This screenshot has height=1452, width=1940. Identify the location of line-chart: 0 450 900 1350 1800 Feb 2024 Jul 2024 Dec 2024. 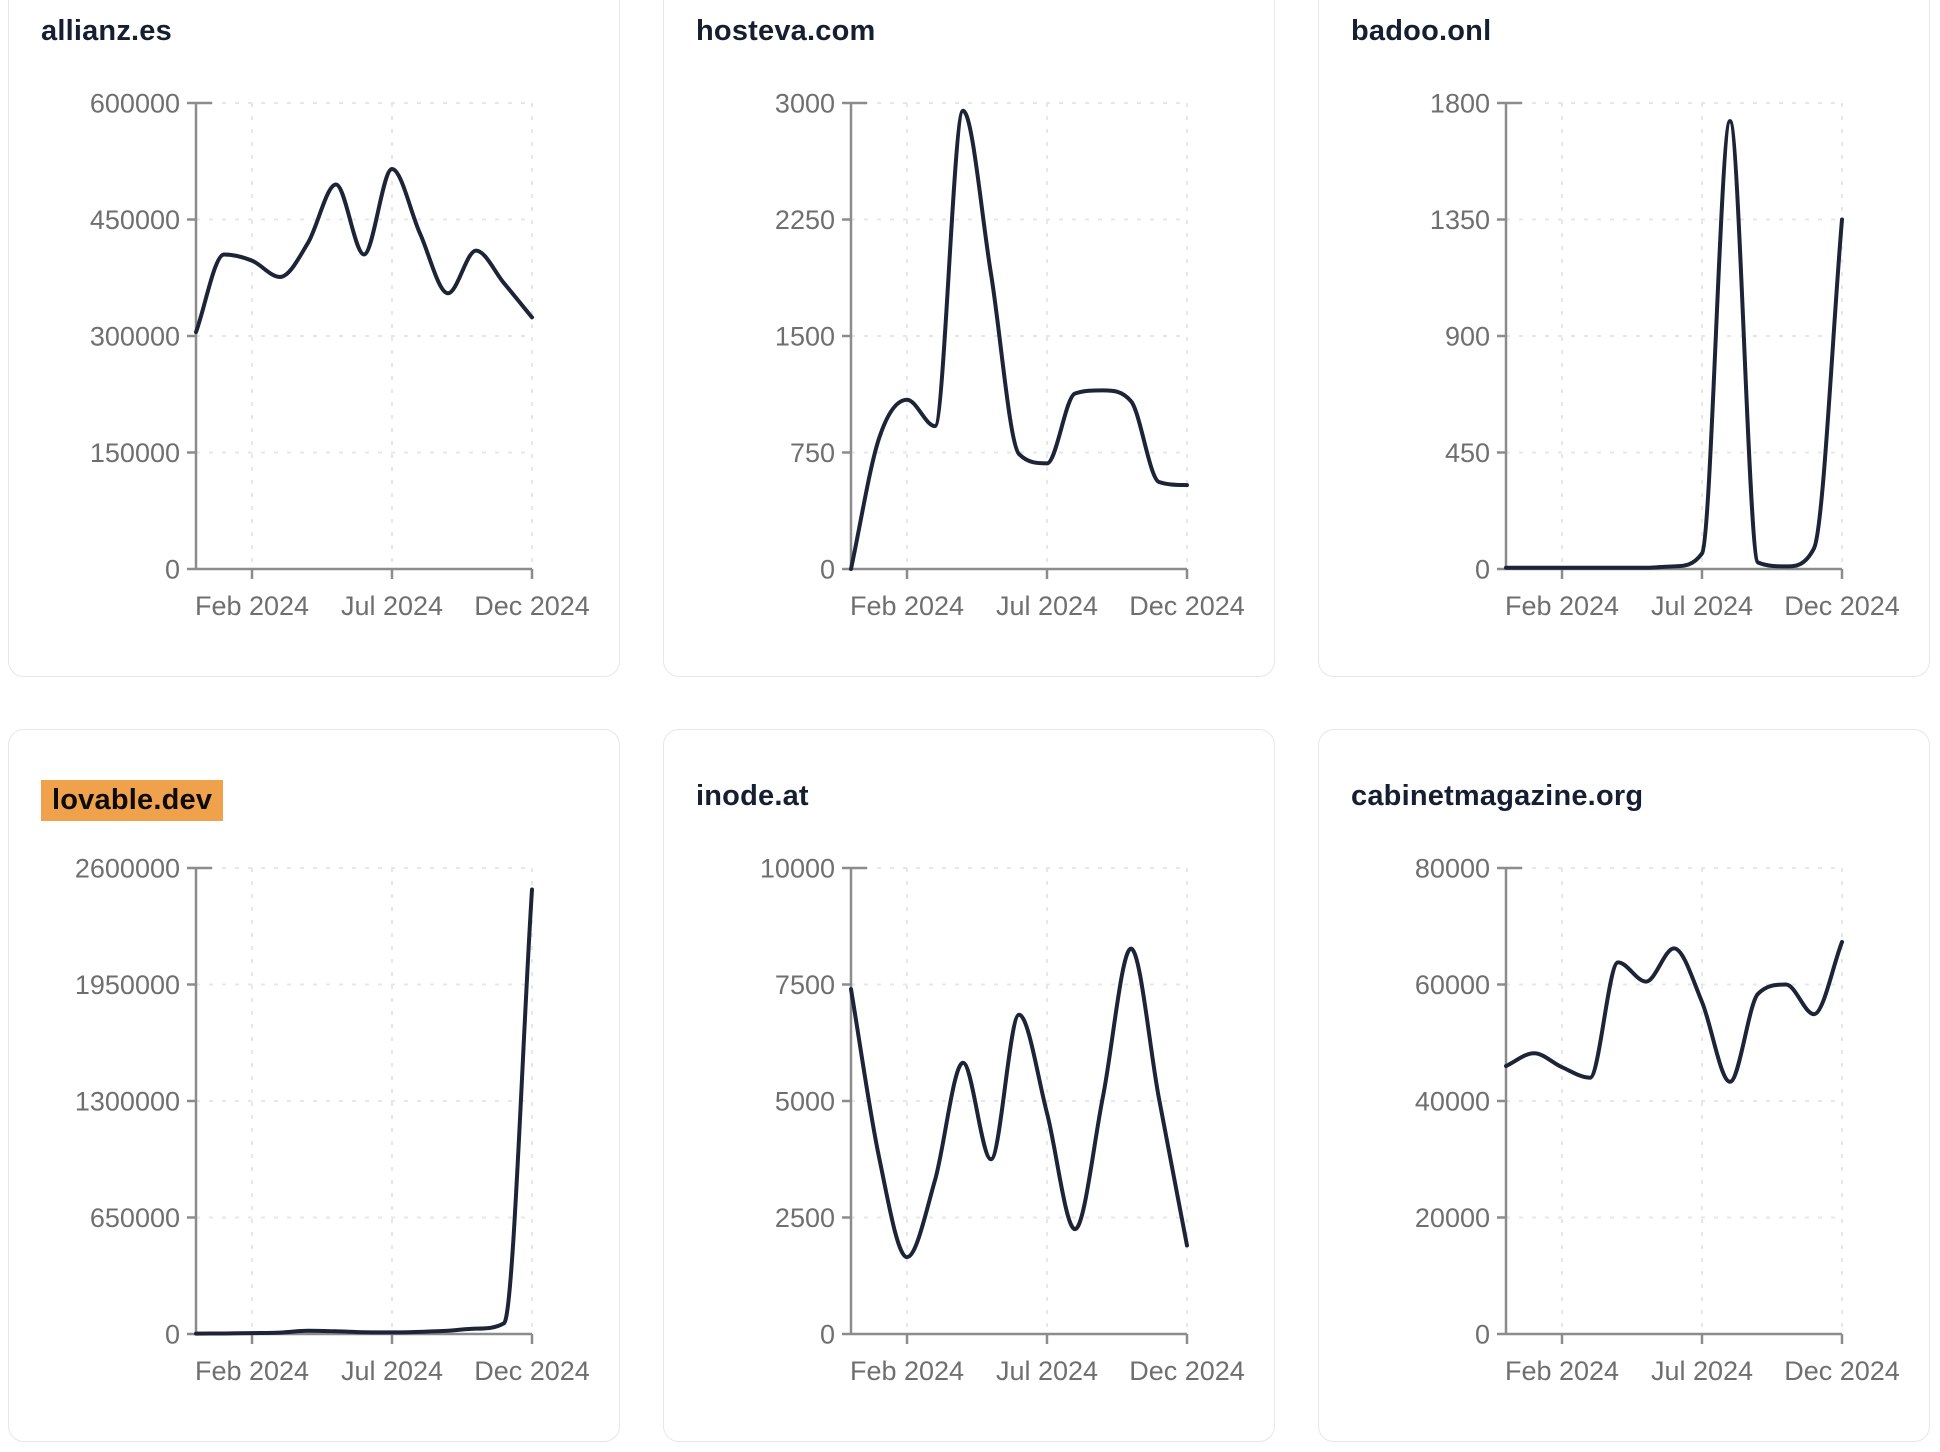
(1665, 354).